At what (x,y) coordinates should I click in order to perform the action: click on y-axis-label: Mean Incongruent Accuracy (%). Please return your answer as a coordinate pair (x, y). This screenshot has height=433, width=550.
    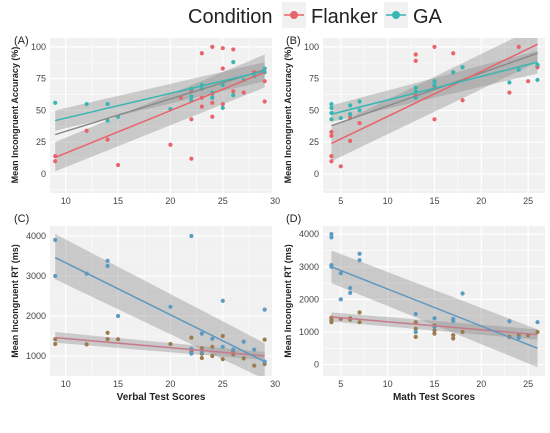
    Looking at the image, I should click on (288, 115).